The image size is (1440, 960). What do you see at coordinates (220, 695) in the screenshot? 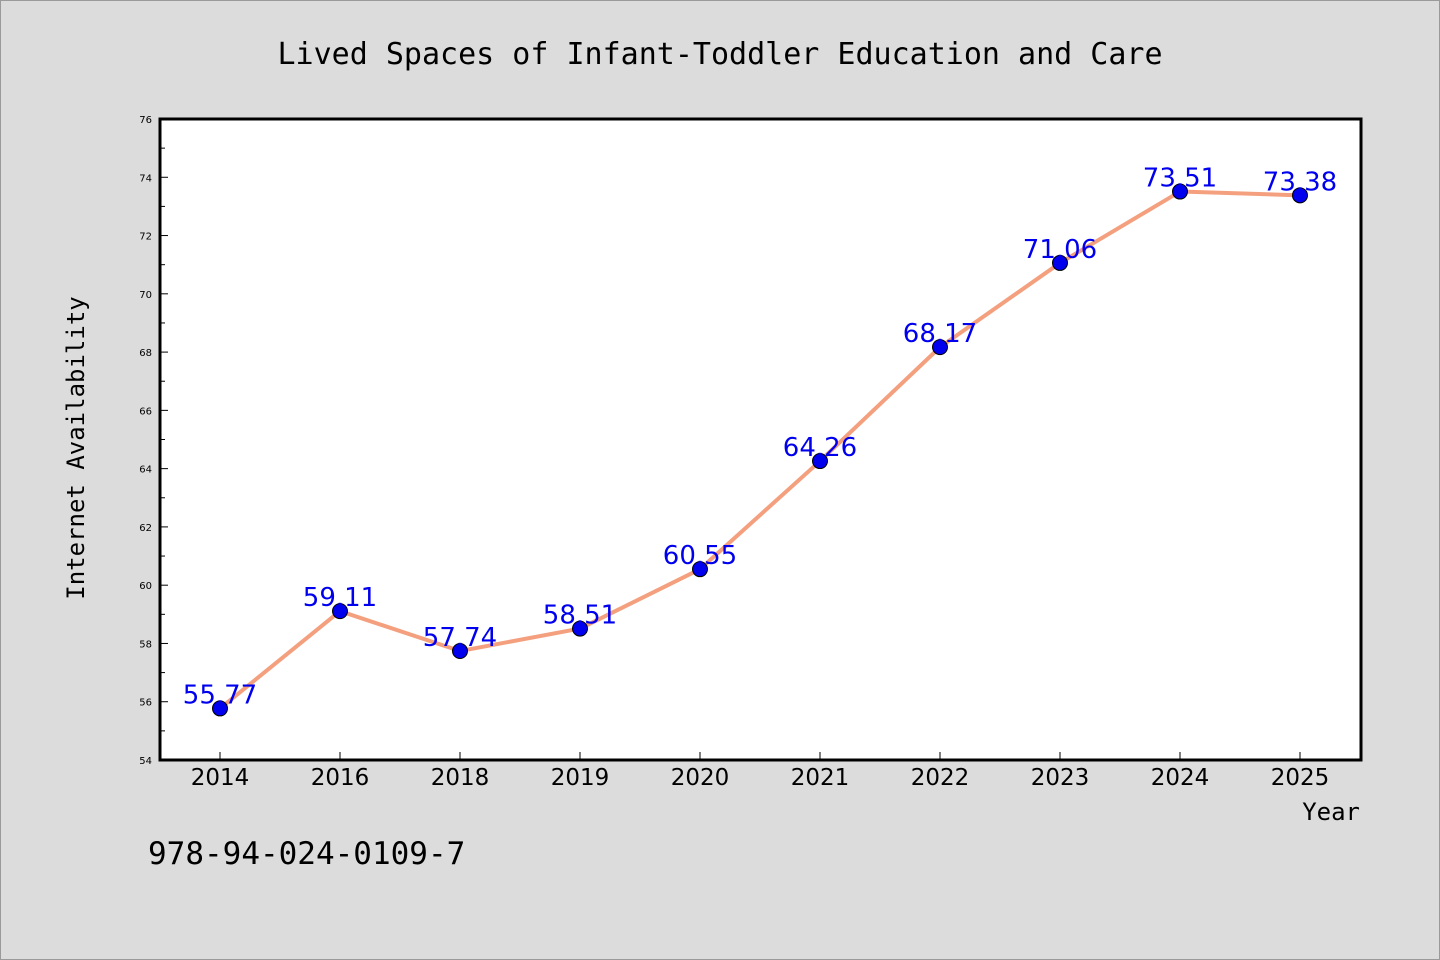
I see `data-label: 55.77` at bounding box center [220, 695].